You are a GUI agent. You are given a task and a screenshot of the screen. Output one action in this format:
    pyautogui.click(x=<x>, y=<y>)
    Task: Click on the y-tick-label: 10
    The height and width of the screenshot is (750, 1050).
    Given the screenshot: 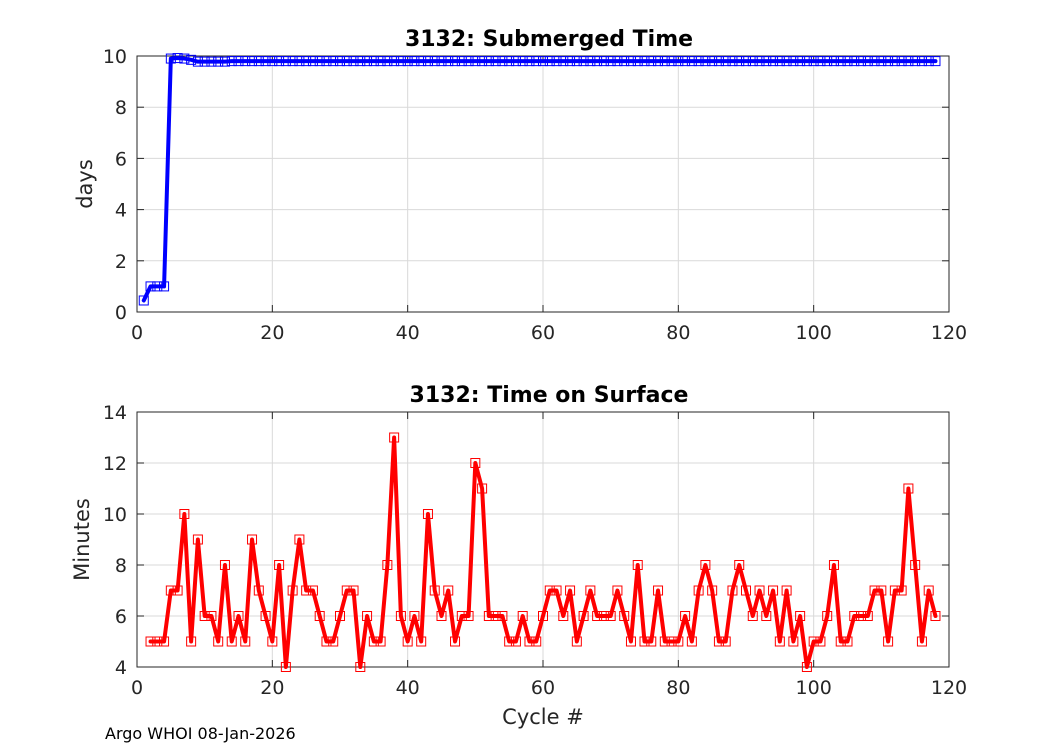 What is the action you would take?
    pyautogui.click(x=115, y=57)
    